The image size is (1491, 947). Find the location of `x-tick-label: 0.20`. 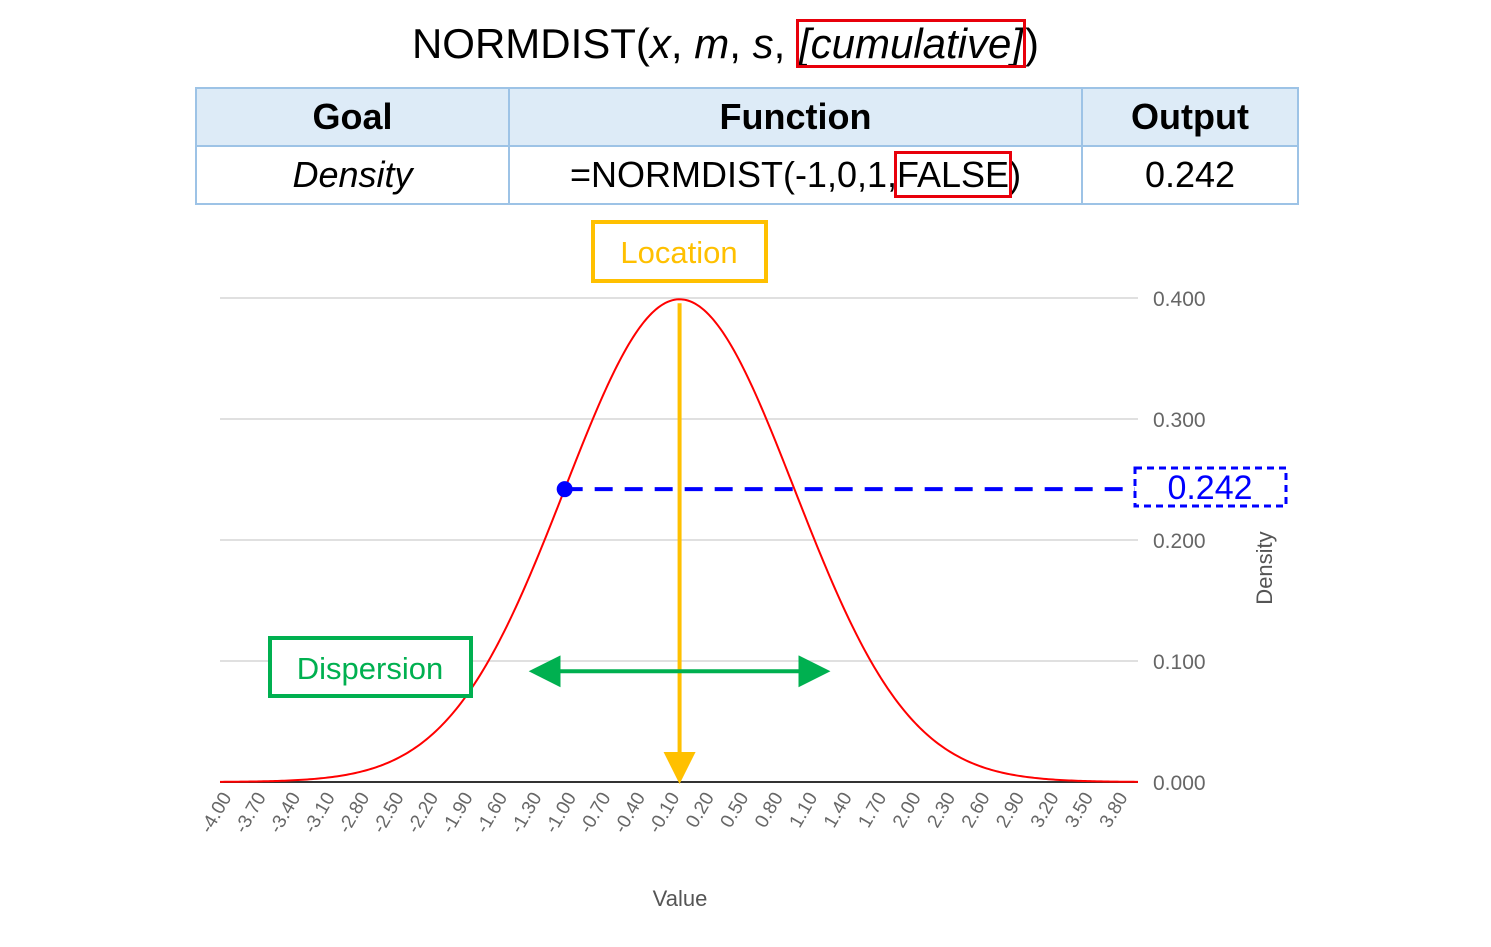

x-tick-label: 0.20 is located at coordinates (700, 810).